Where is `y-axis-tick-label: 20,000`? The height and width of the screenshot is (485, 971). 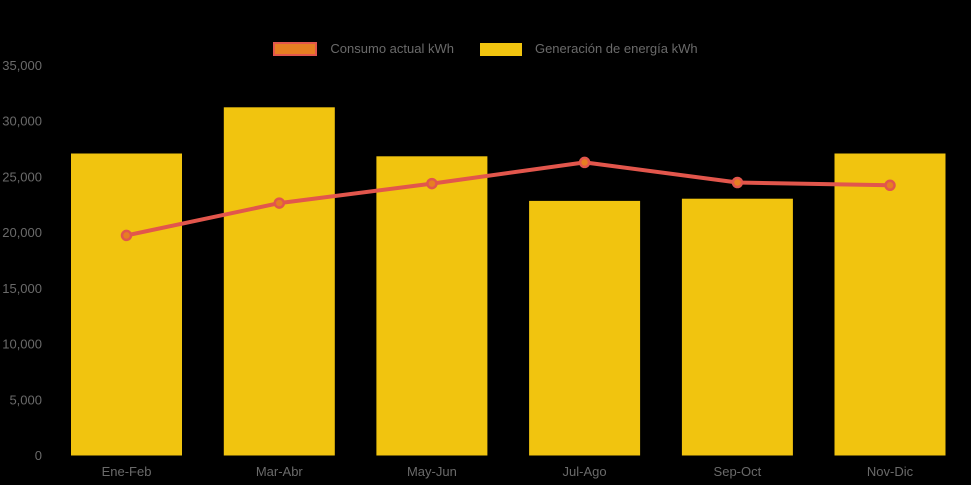 y-axis-tick-label: 20,000 is located at coordinates (22, 232).